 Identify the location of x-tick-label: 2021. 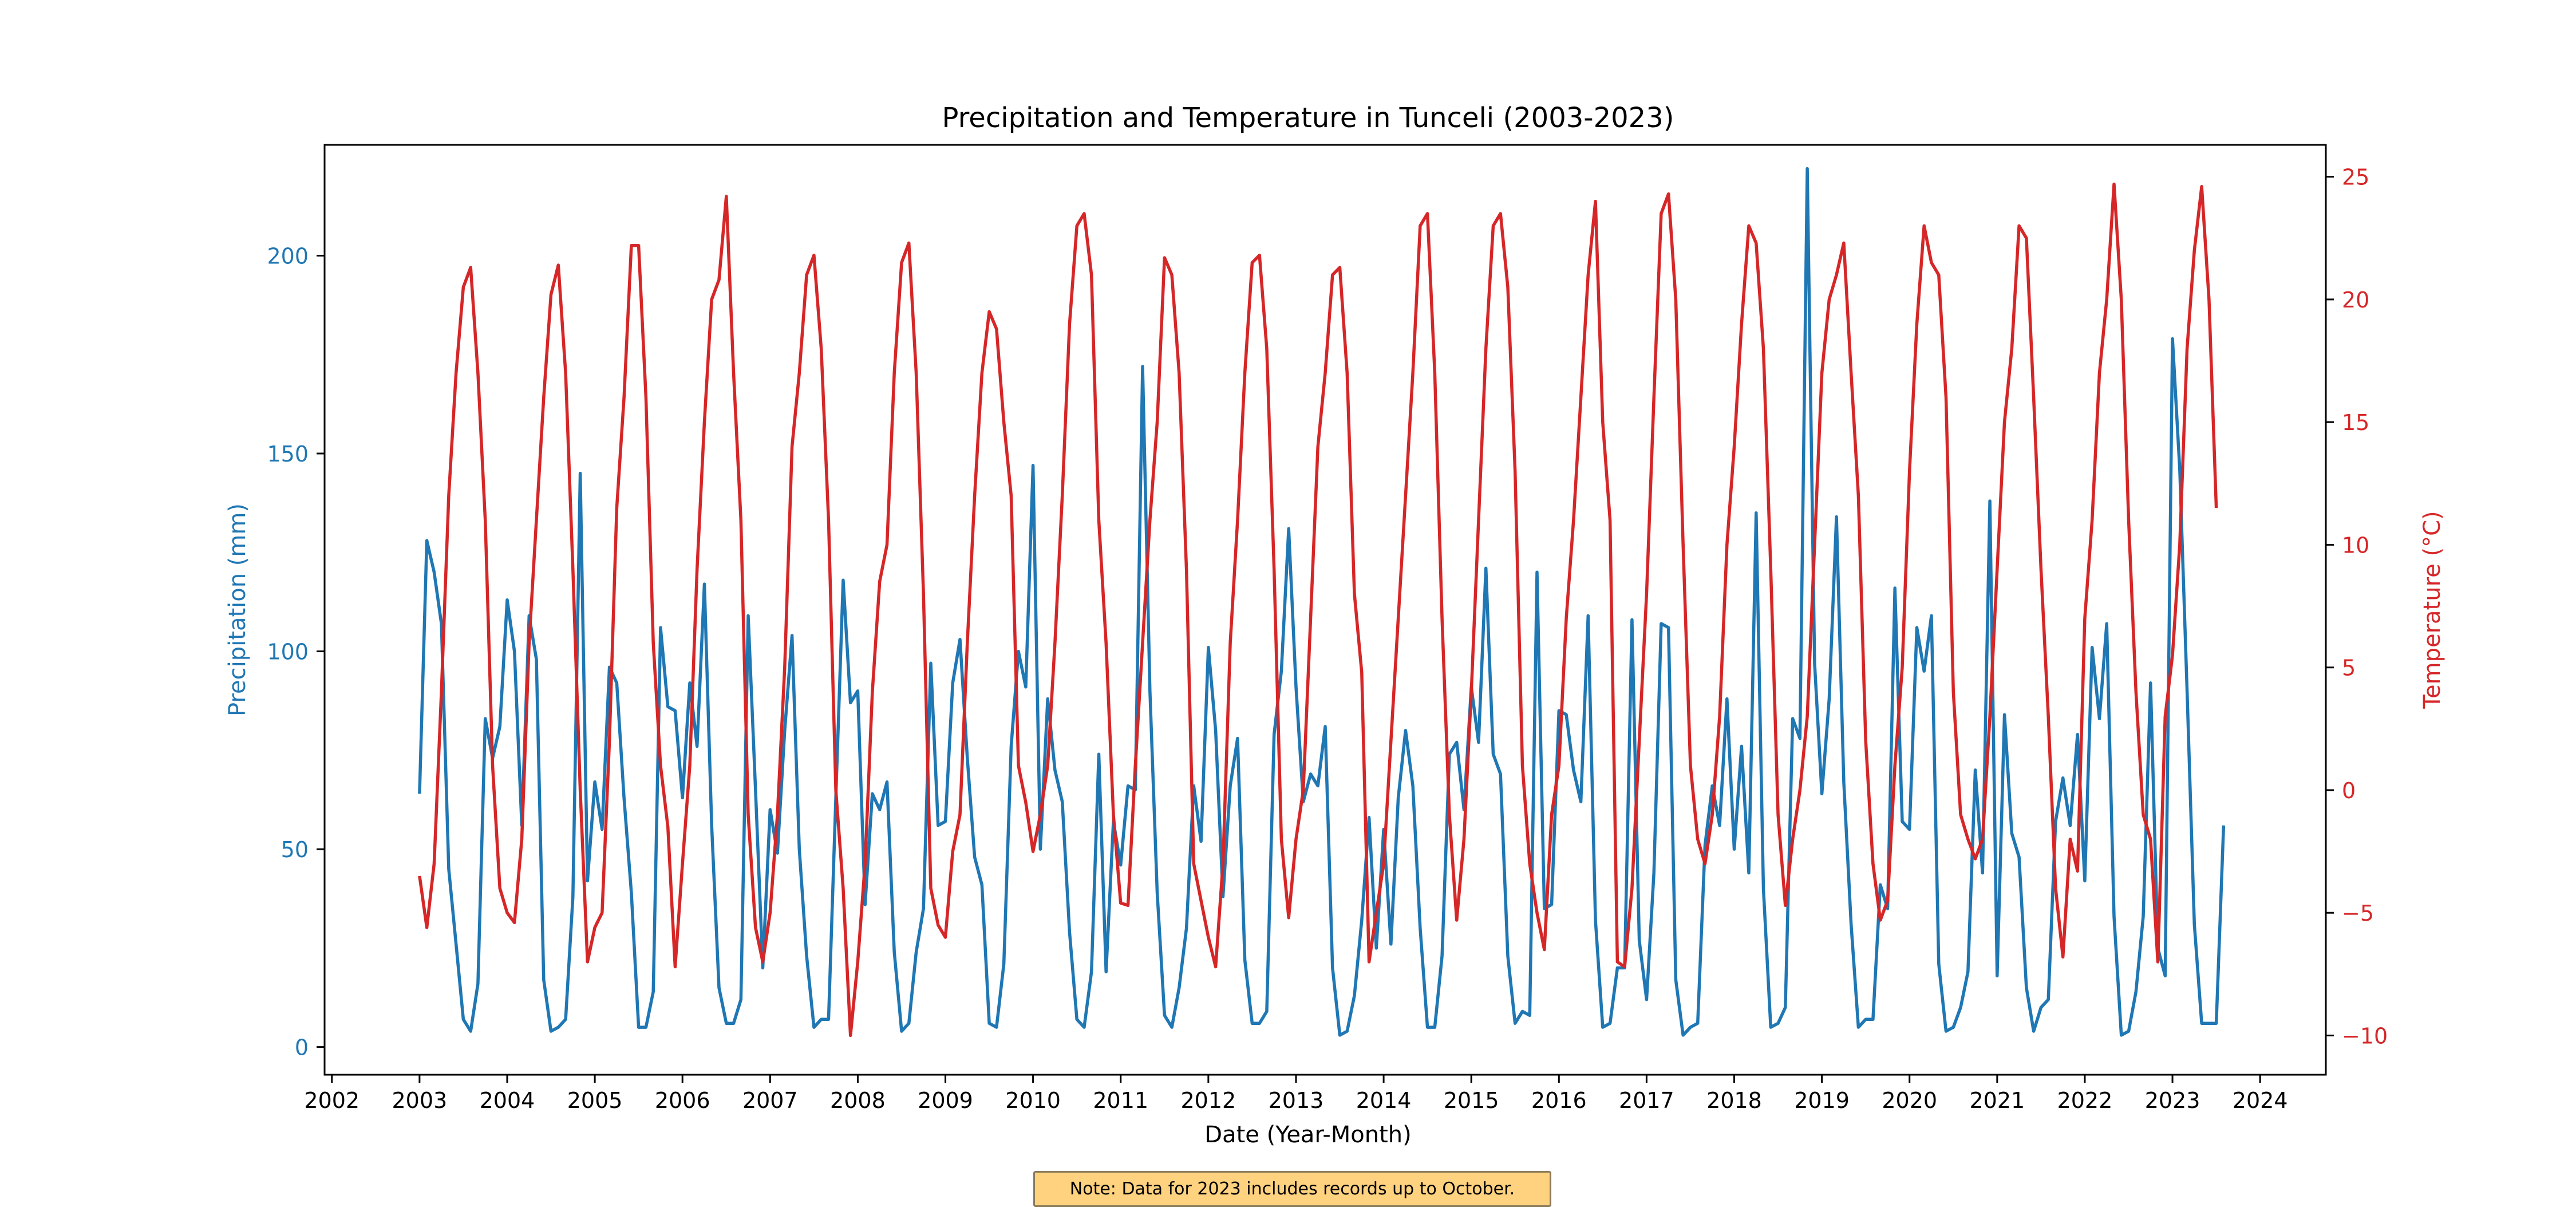
(1997, 1100).